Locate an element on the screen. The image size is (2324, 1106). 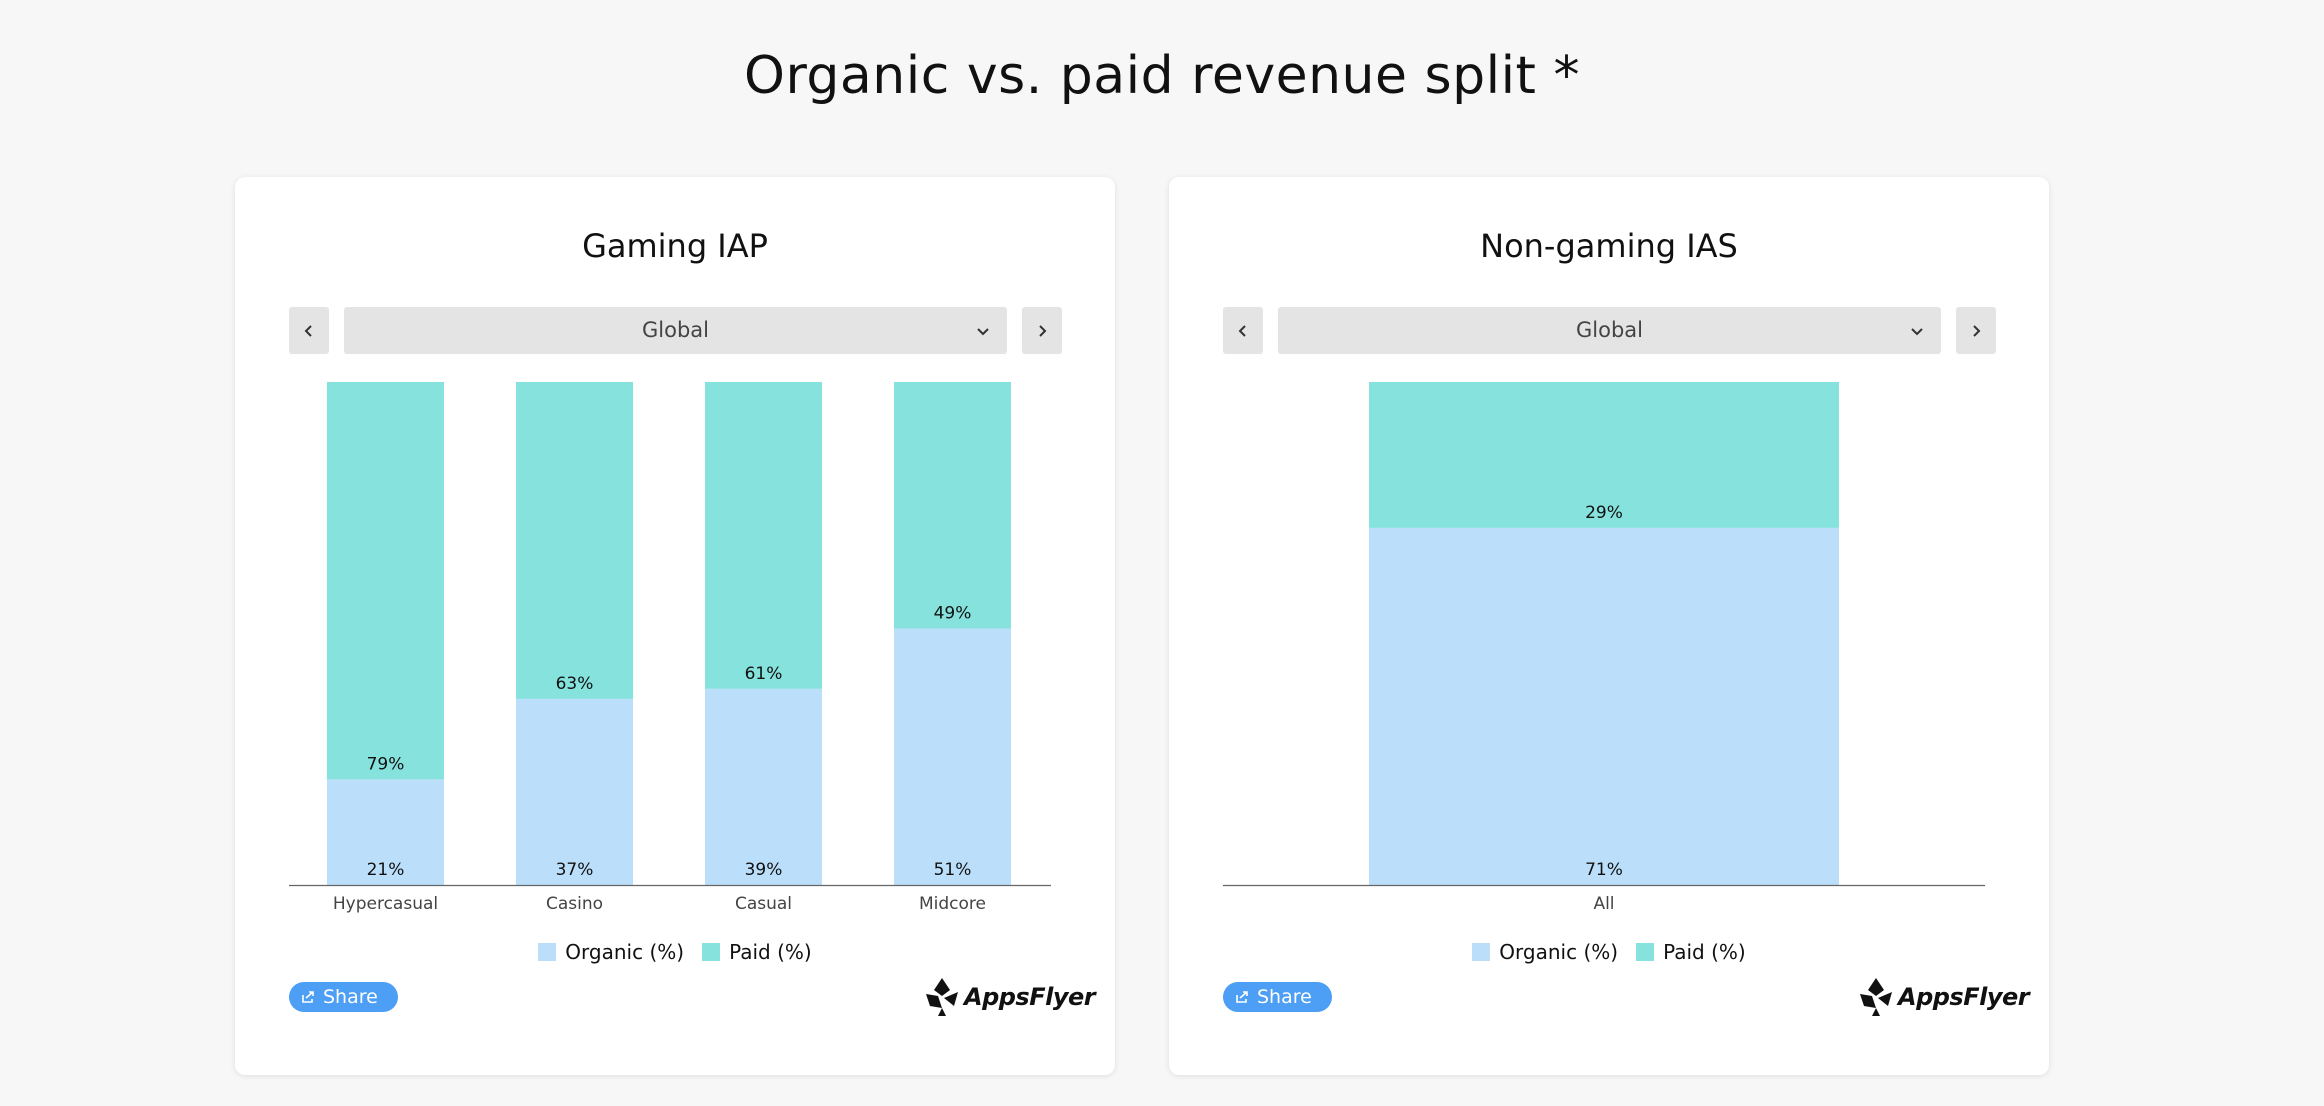
data-label: 61% is located at coordinates (764, 674).